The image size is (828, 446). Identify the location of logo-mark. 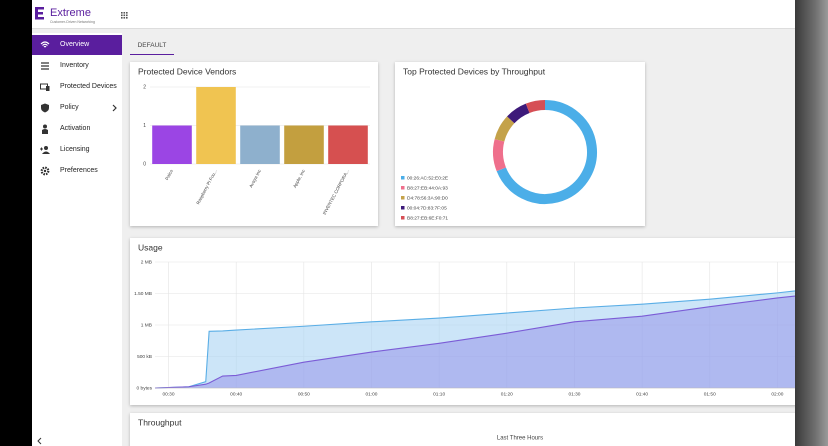
(39, 13).